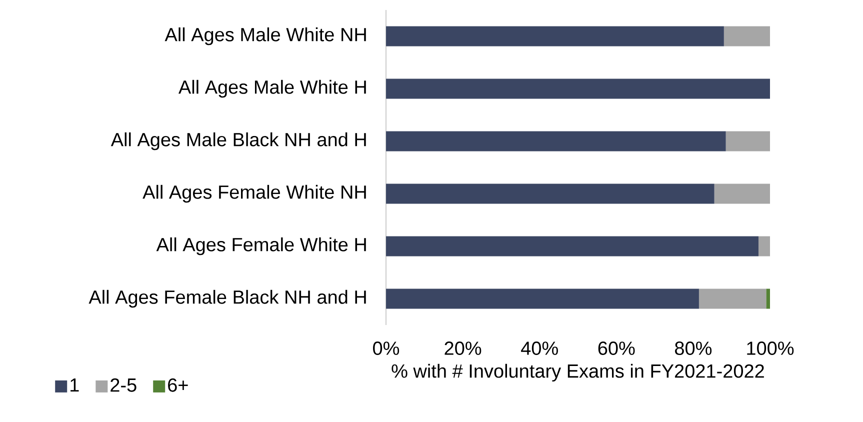  What do you see at coordinates (261, 246) in the screenshot?
I see `y-tick-label: All Ages Female White H` at bounding box center [261, 246].